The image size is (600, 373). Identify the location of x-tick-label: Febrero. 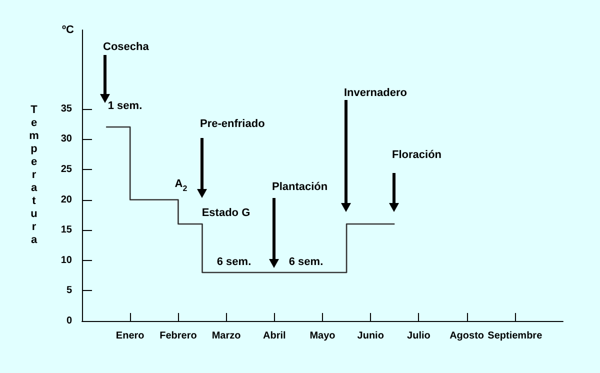
(178, 336).